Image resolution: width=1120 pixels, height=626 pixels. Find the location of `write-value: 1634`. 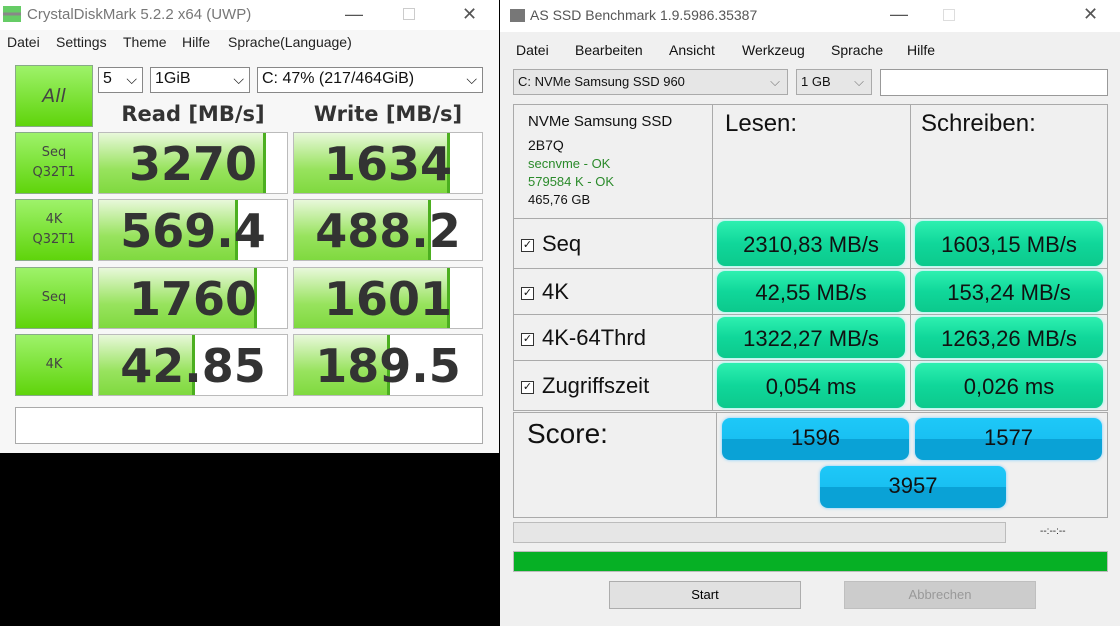

write-value: 1634 is located at coordinates (388, 164).